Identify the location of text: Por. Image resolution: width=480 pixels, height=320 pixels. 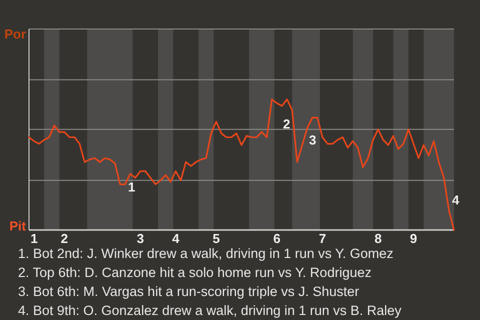
(15, 34).